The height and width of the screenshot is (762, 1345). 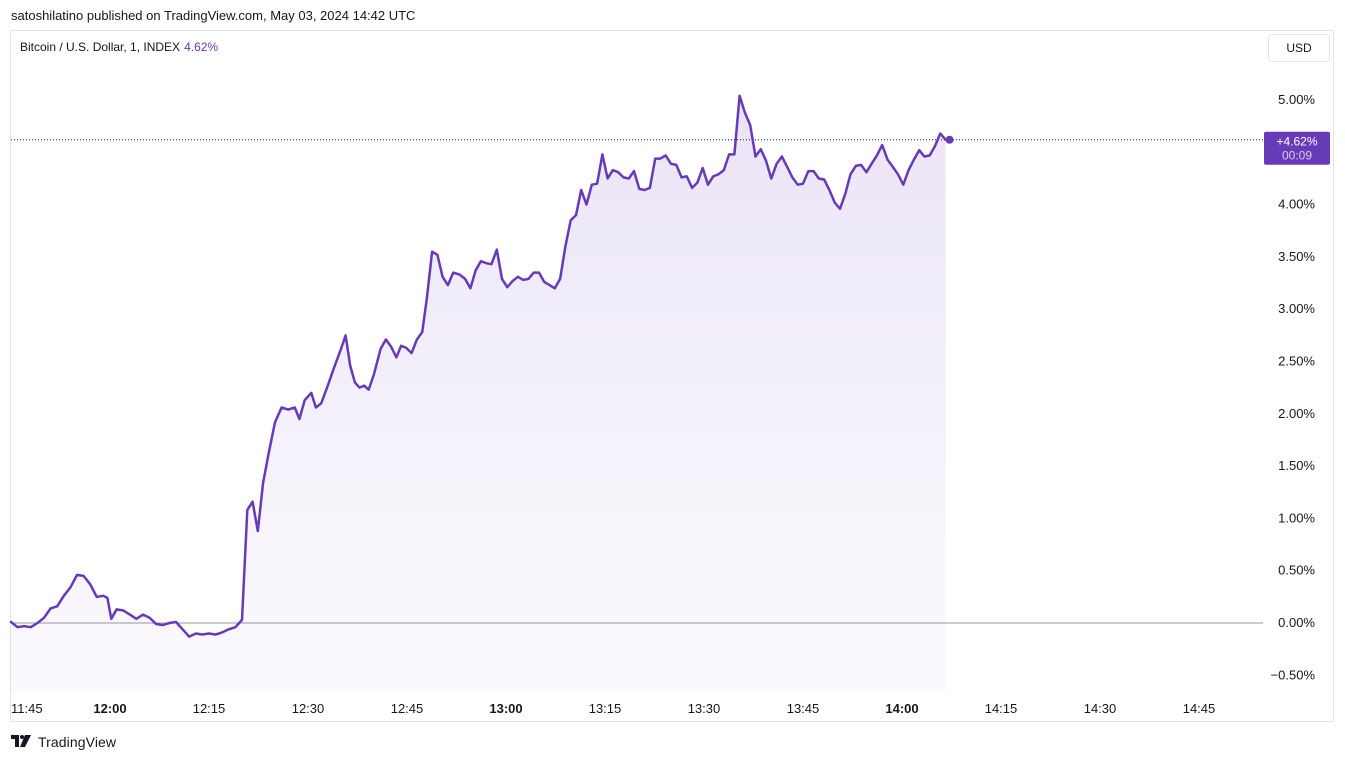 I want to click on y-tick-label: 0.50%, so click(x=1296, y=570).